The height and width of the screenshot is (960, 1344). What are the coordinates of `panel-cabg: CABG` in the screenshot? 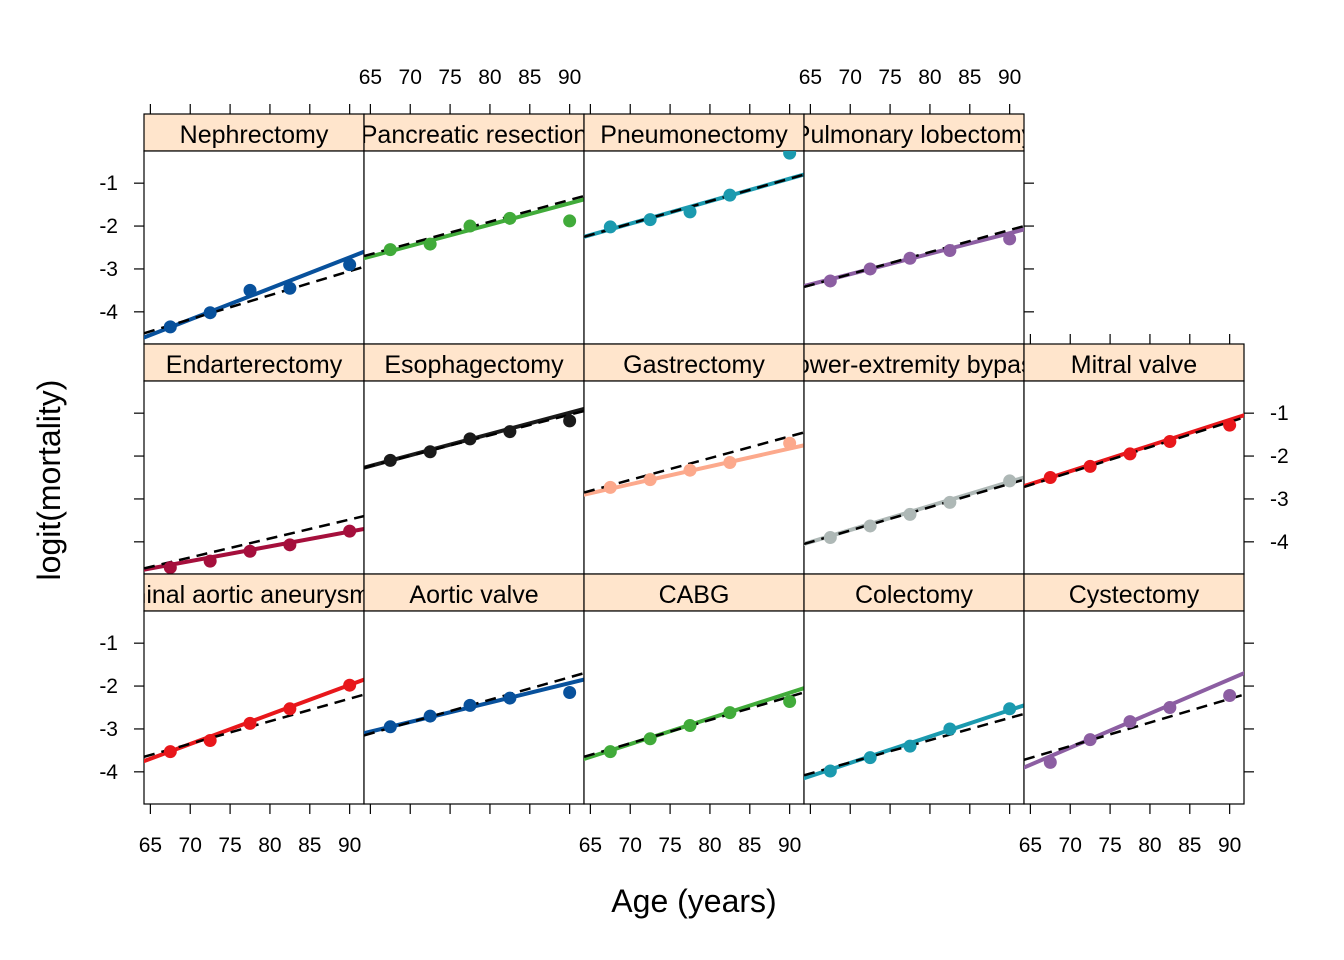 It's located at (694, 689).